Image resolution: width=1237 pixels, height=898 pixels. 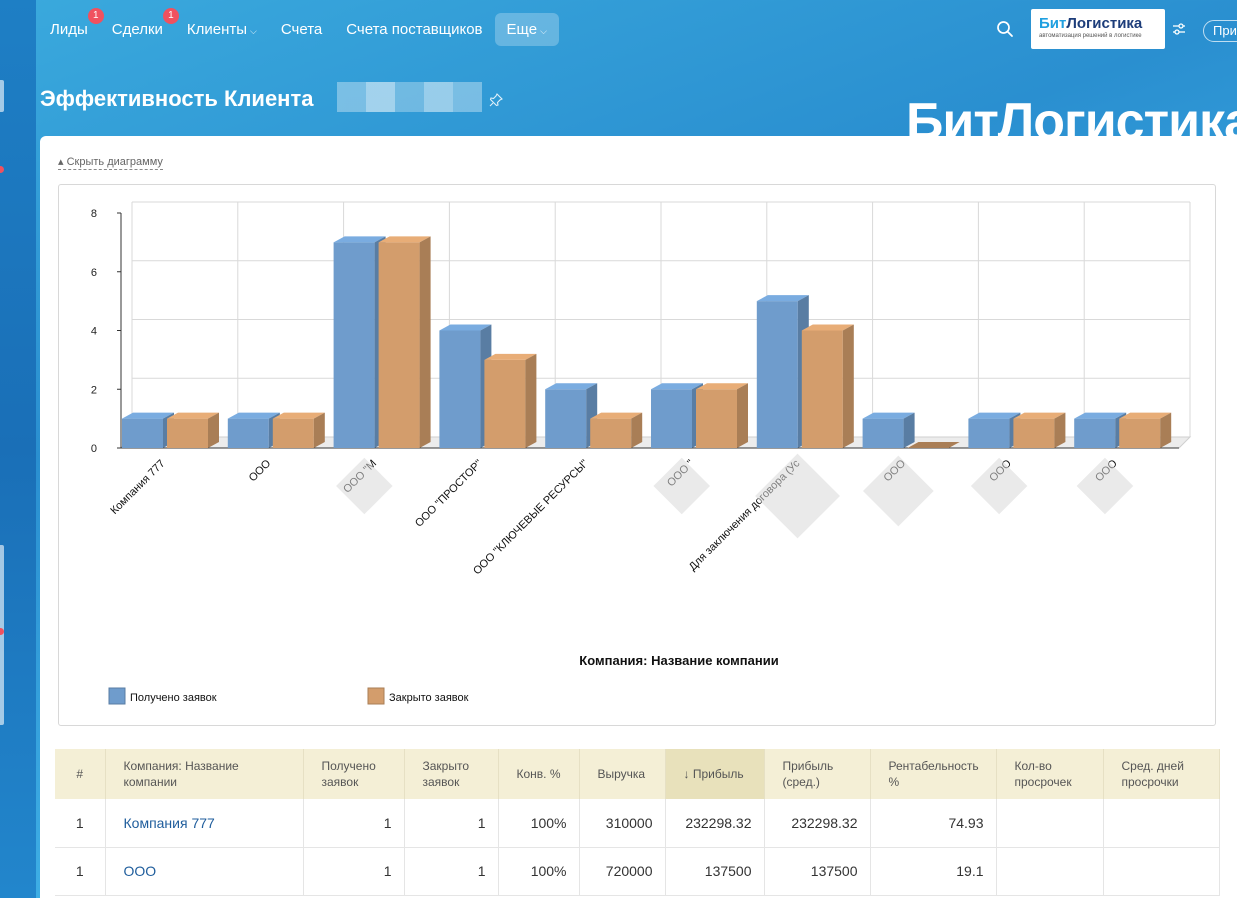 I want to click on column-header: Конв. %, so click(x=539, y=774).